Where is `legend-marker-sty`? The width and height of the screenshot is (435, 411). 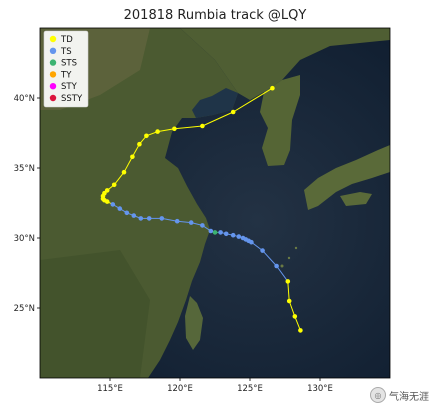
legend-marker-sty is located at coordinates (53, 86).